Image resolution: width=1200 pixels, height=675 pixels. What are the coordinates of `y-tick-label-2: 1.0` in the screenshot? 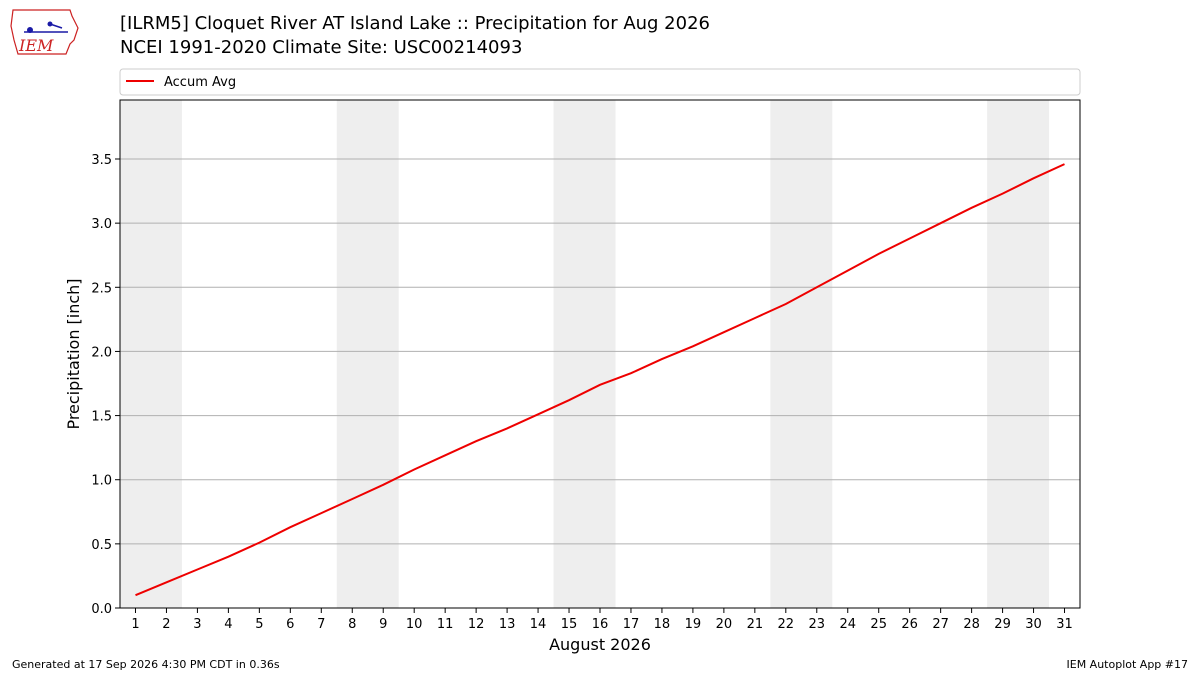 It's located at (101, 481).